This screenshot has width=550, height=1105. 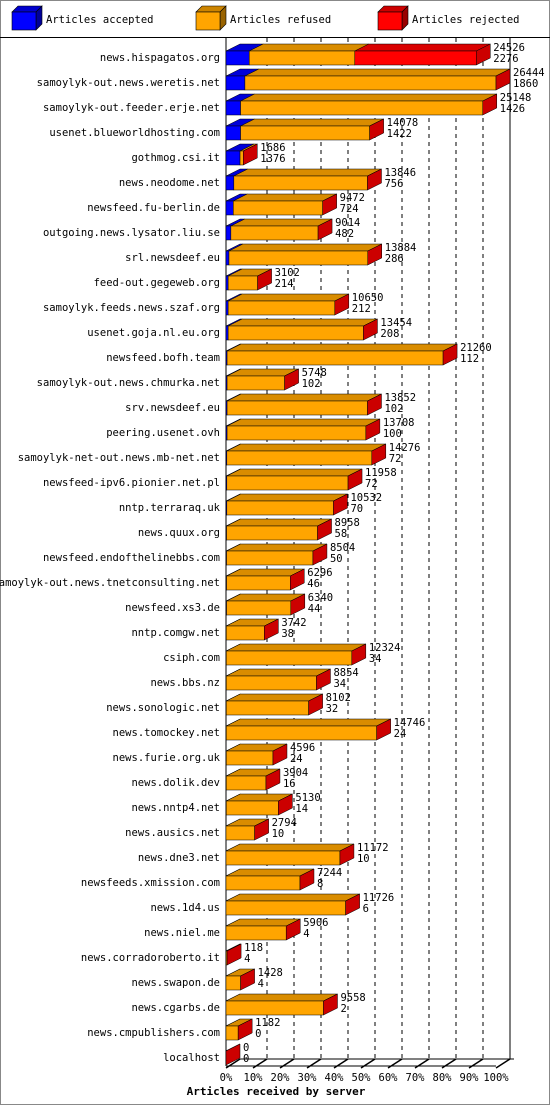 I want to click on legend-swatch, so click(x=208, y=21).